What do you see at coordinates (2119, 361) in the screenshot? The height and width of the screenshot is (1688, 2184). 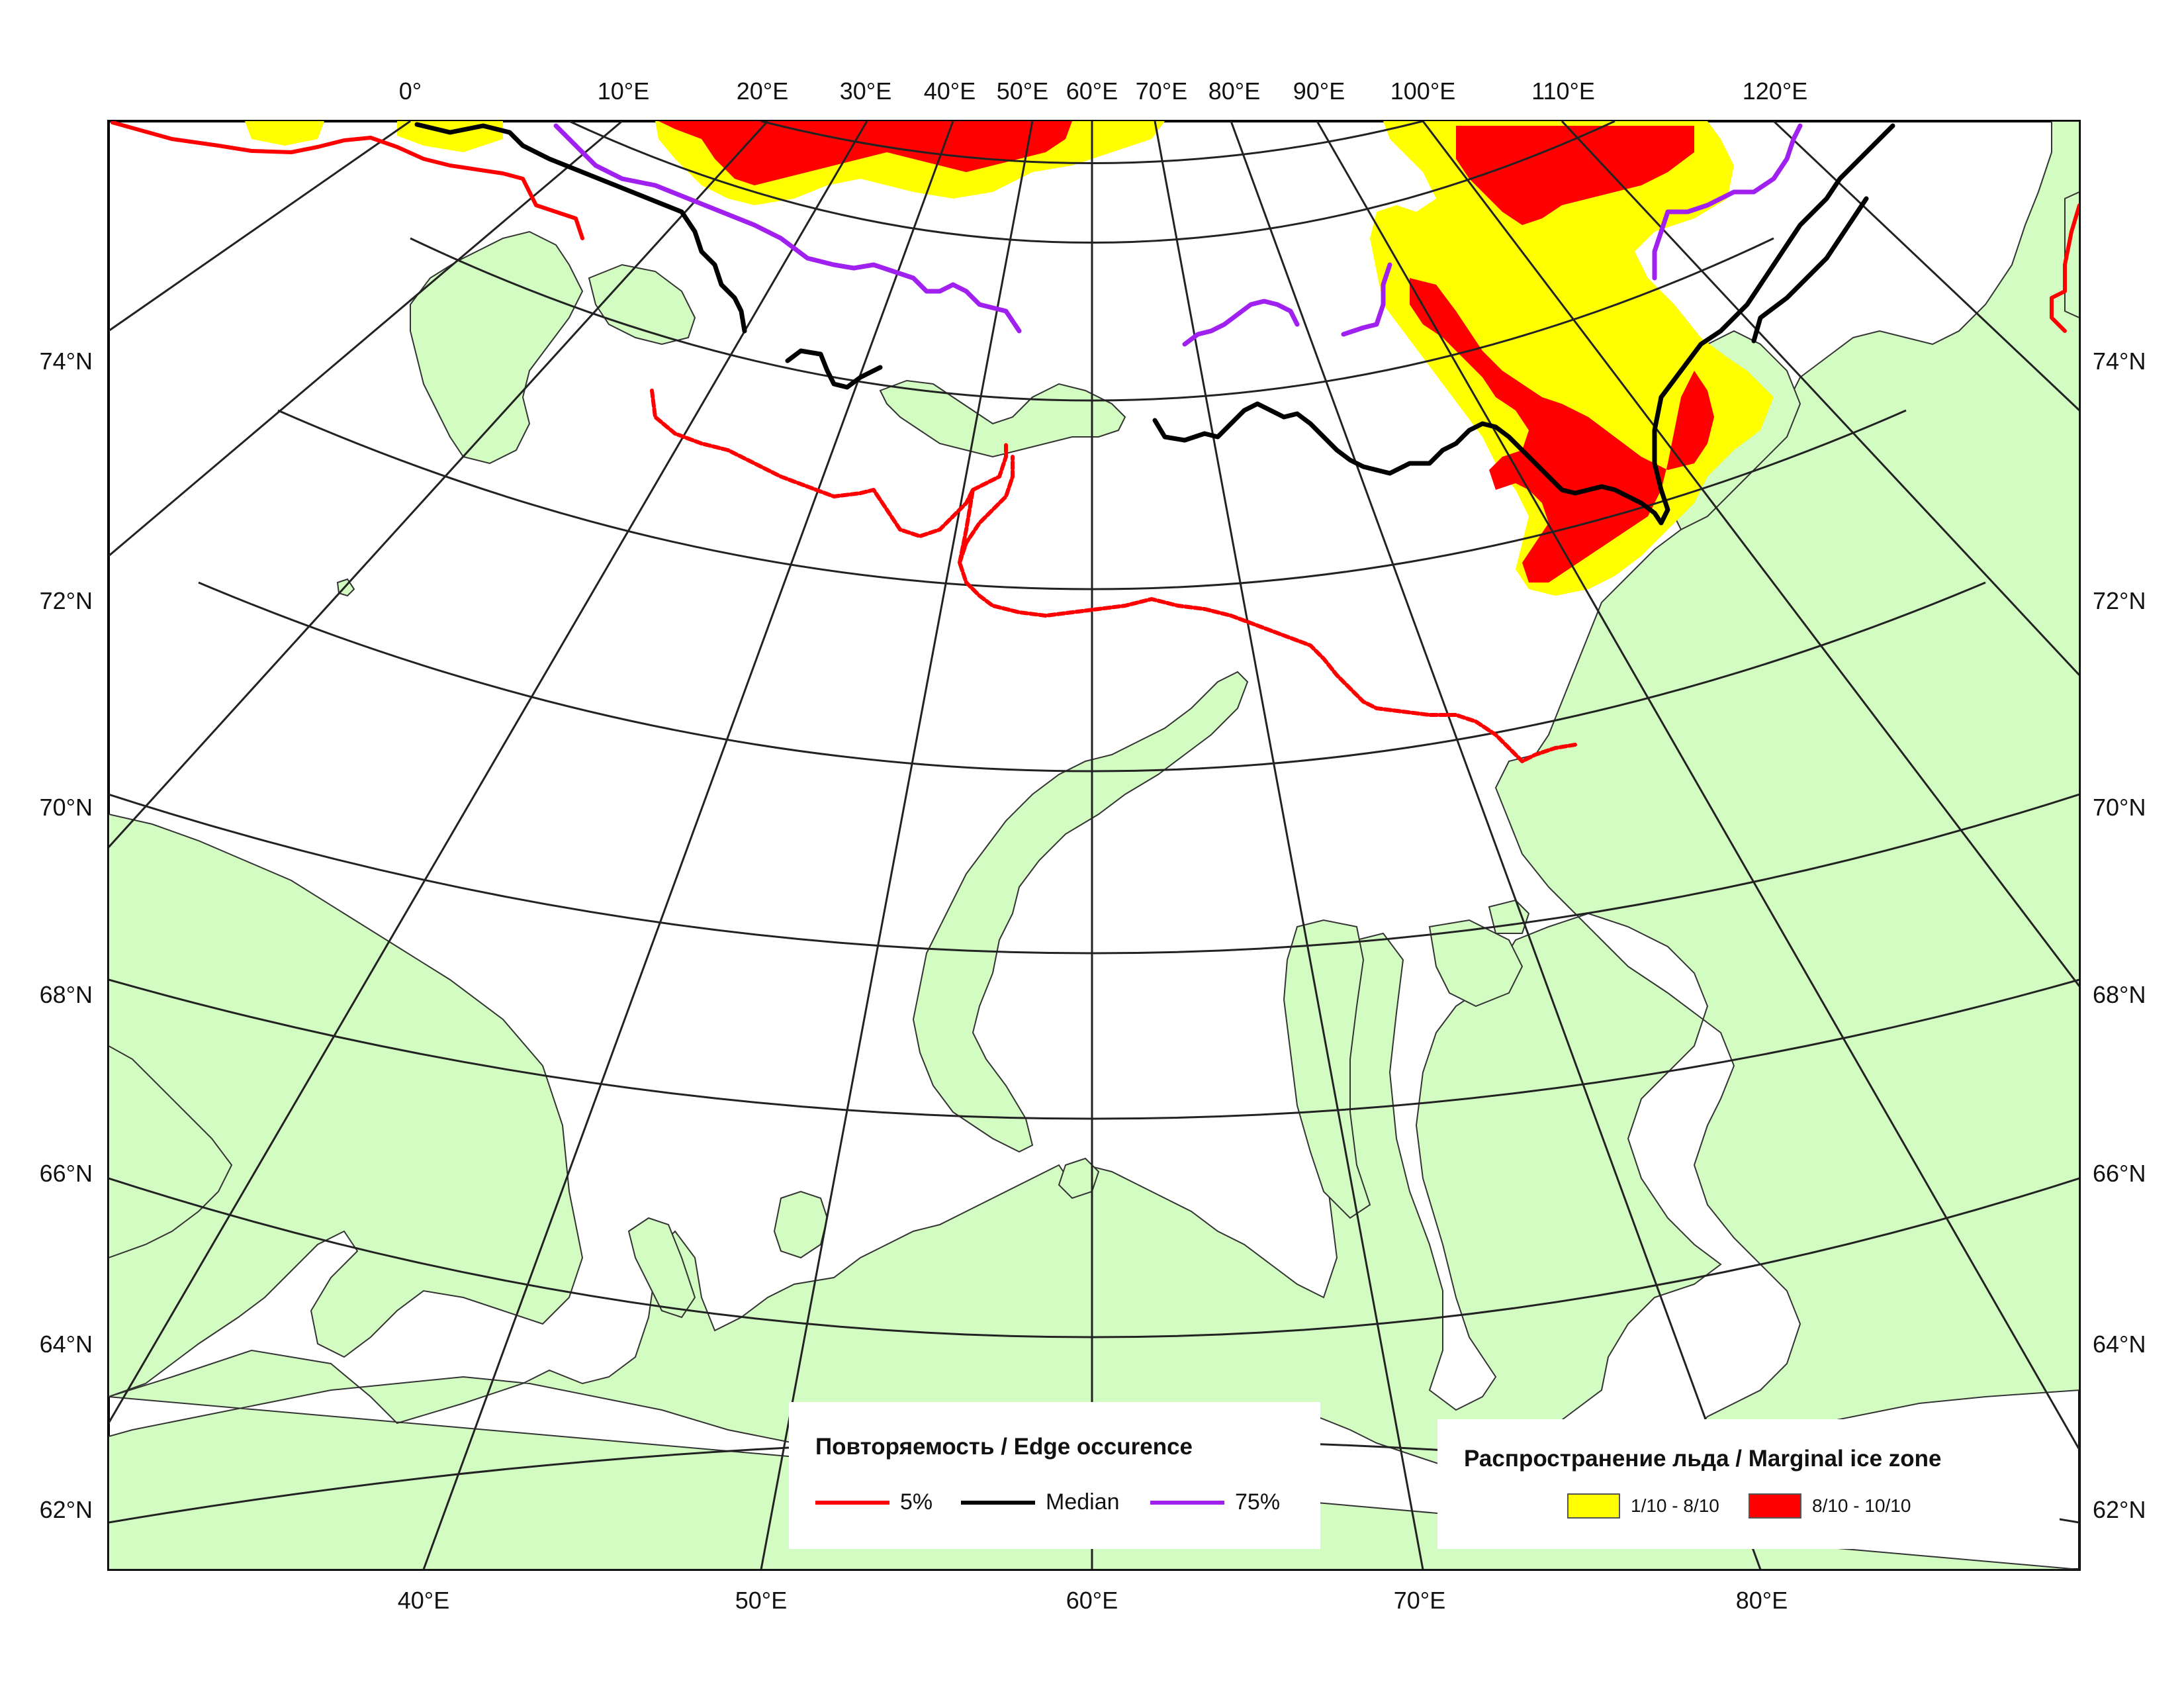 I see `right-lat-label: 74°N` at bounding box center [2119, 361].